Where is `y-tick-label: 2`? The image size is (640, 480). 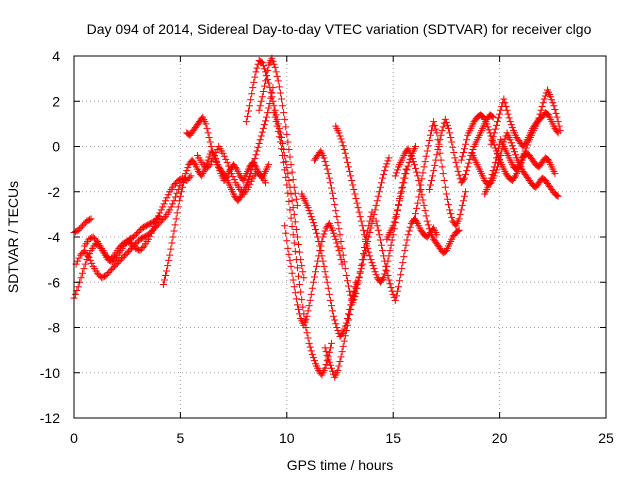 y-tick-label: 2 is located at coordinates (56, 101).